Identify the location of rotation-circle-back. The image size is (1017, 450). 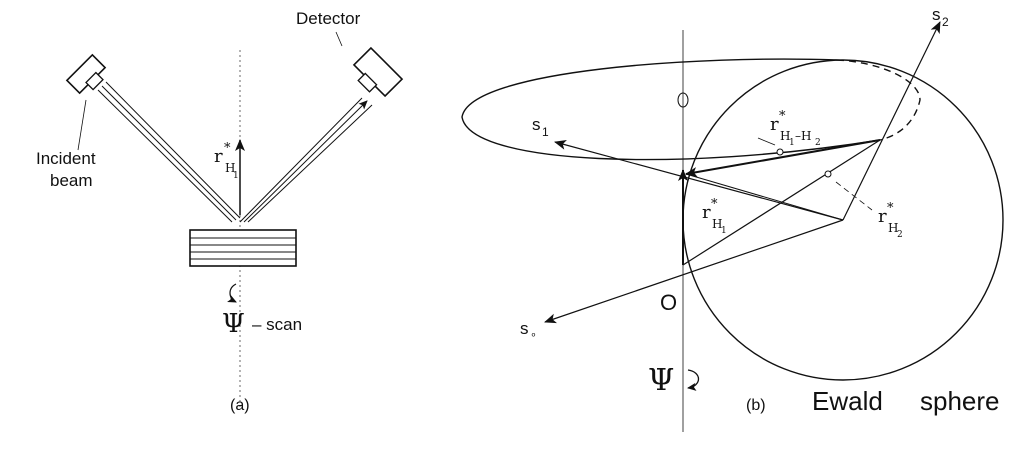
(878, 100).